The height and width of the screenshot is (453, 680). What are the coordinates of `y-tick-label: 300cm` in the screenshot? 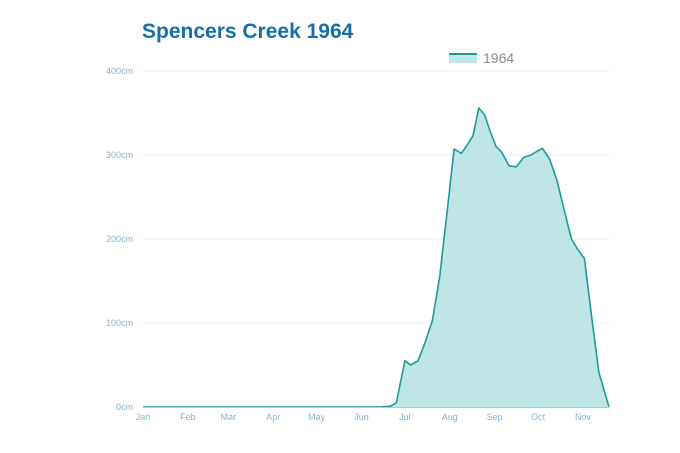 It's located at (119, 155).